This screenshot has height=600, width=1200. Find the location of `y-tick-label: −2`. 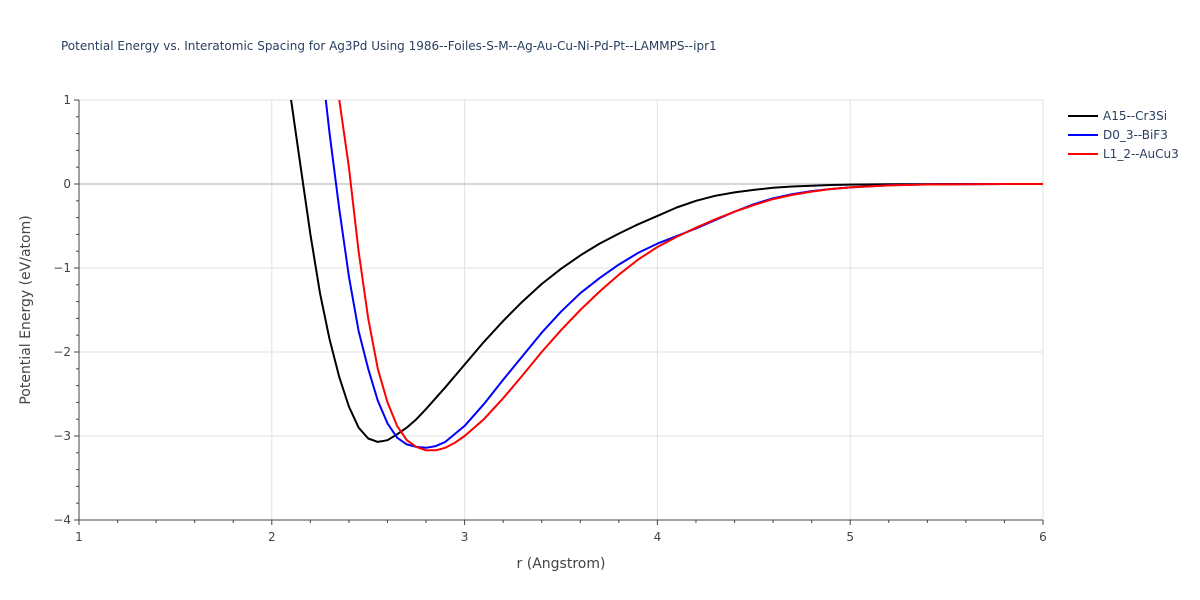

y-tick-label: −2 is located at coordinates (62, 352).